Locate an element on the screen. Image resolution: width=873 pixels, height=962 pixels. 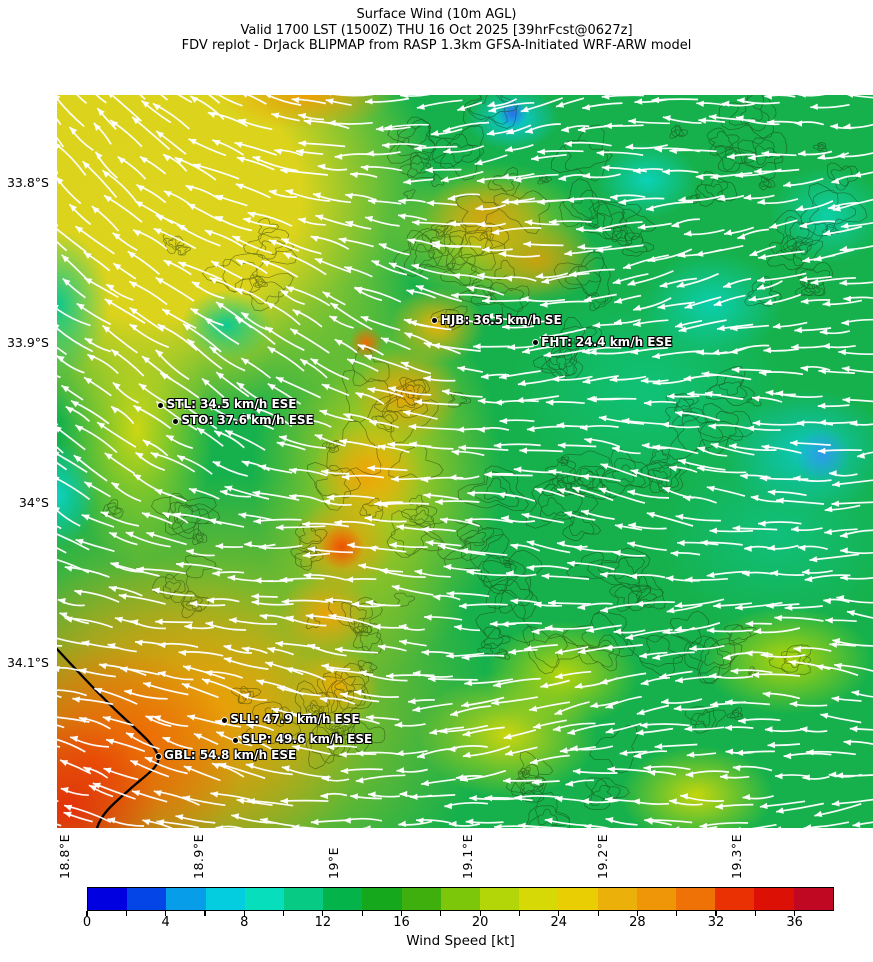
colorbar-tick-label: 12 is located at coordinates (323, 922).